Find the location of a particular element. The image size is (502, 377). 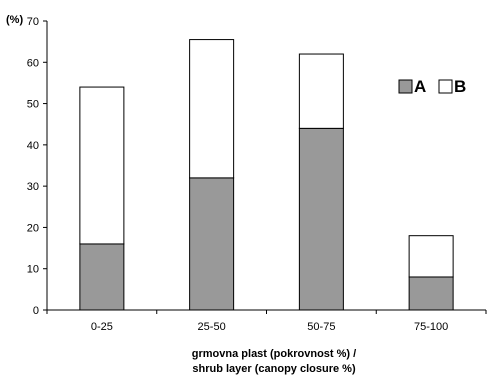

x-tick-label: 50-75 is located at coordinates (321, 327).